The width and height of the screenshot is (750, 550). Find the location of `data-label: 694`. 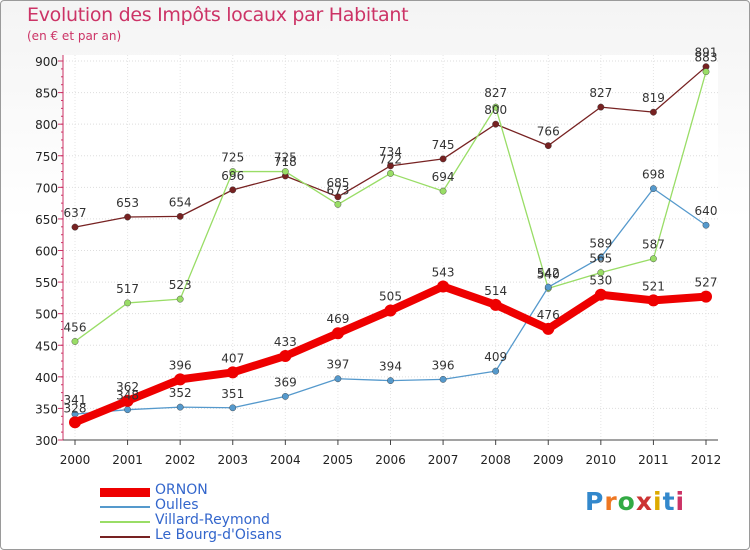

data-label: 694 is located at coordinates (443, 177).